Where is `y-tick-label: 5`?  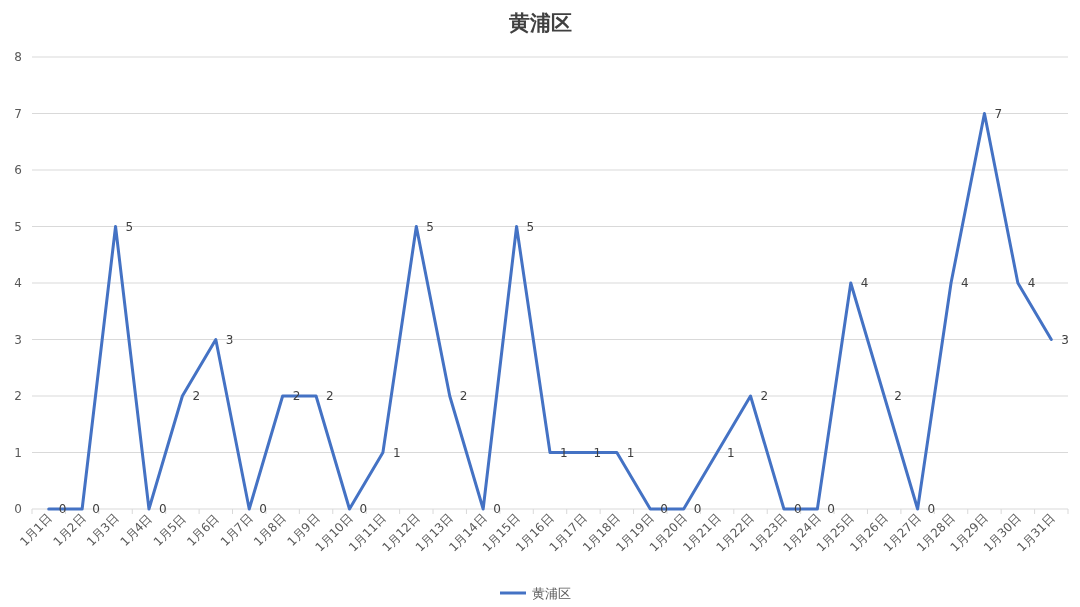 y-tick-label: 5 is located at coordinates (18, 226).